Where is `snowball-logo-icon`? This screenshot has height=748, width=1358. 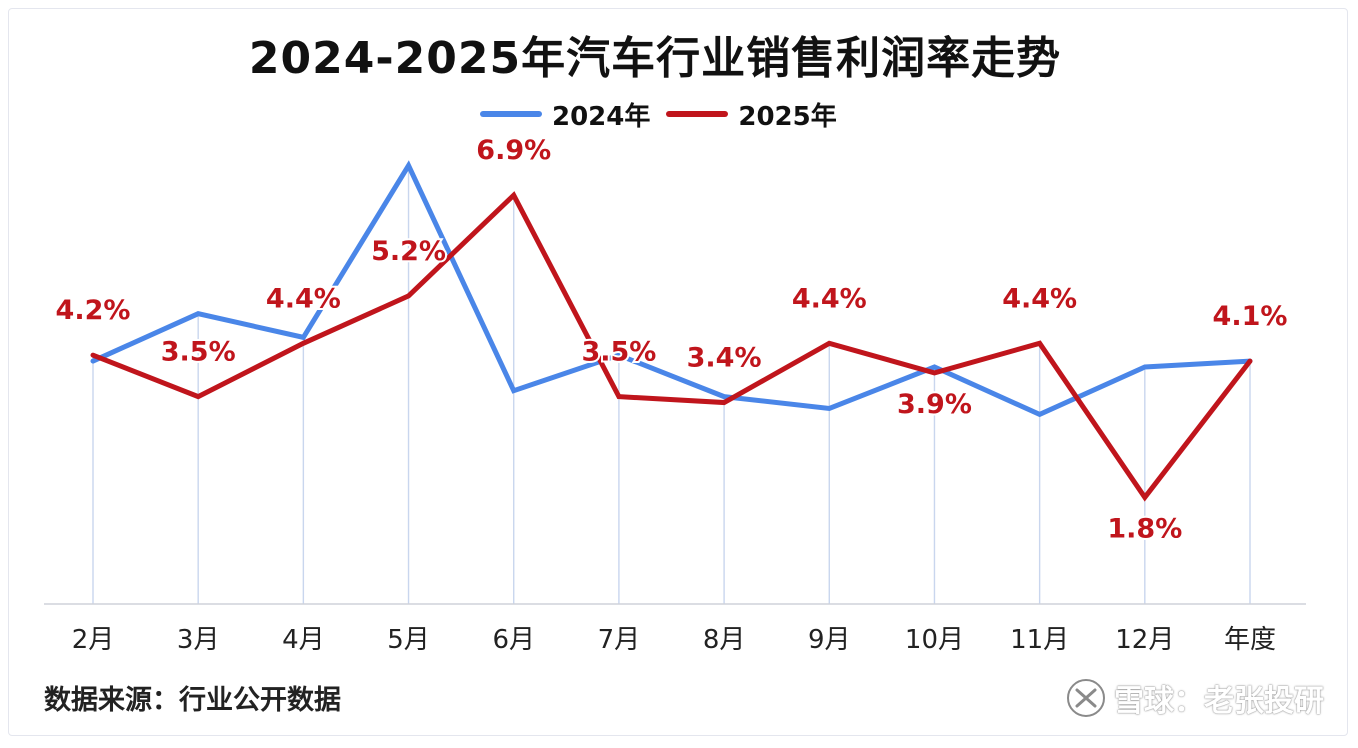 snowball-logo-icon is located at coordinates (1086, 698).